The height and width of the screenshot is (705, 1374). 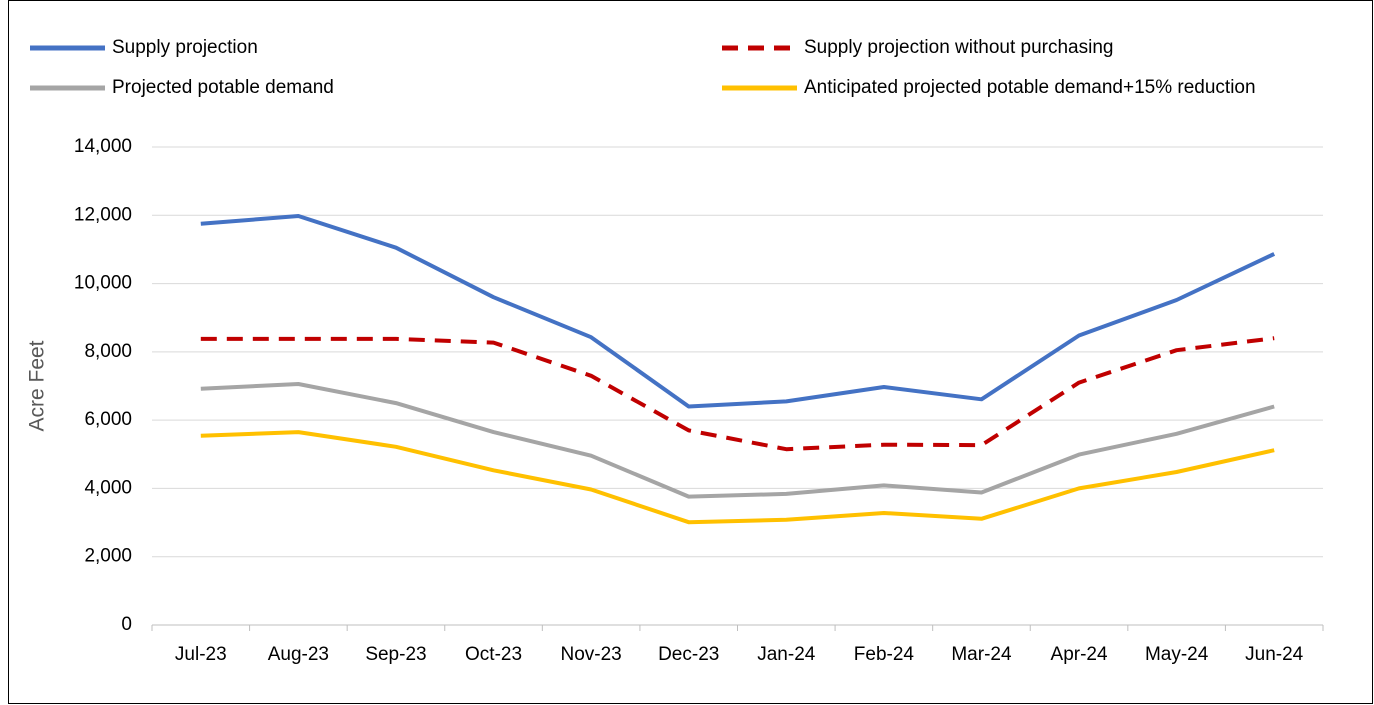 I want to click on y-tick-label: 2,000, so click(x=108, y=556).